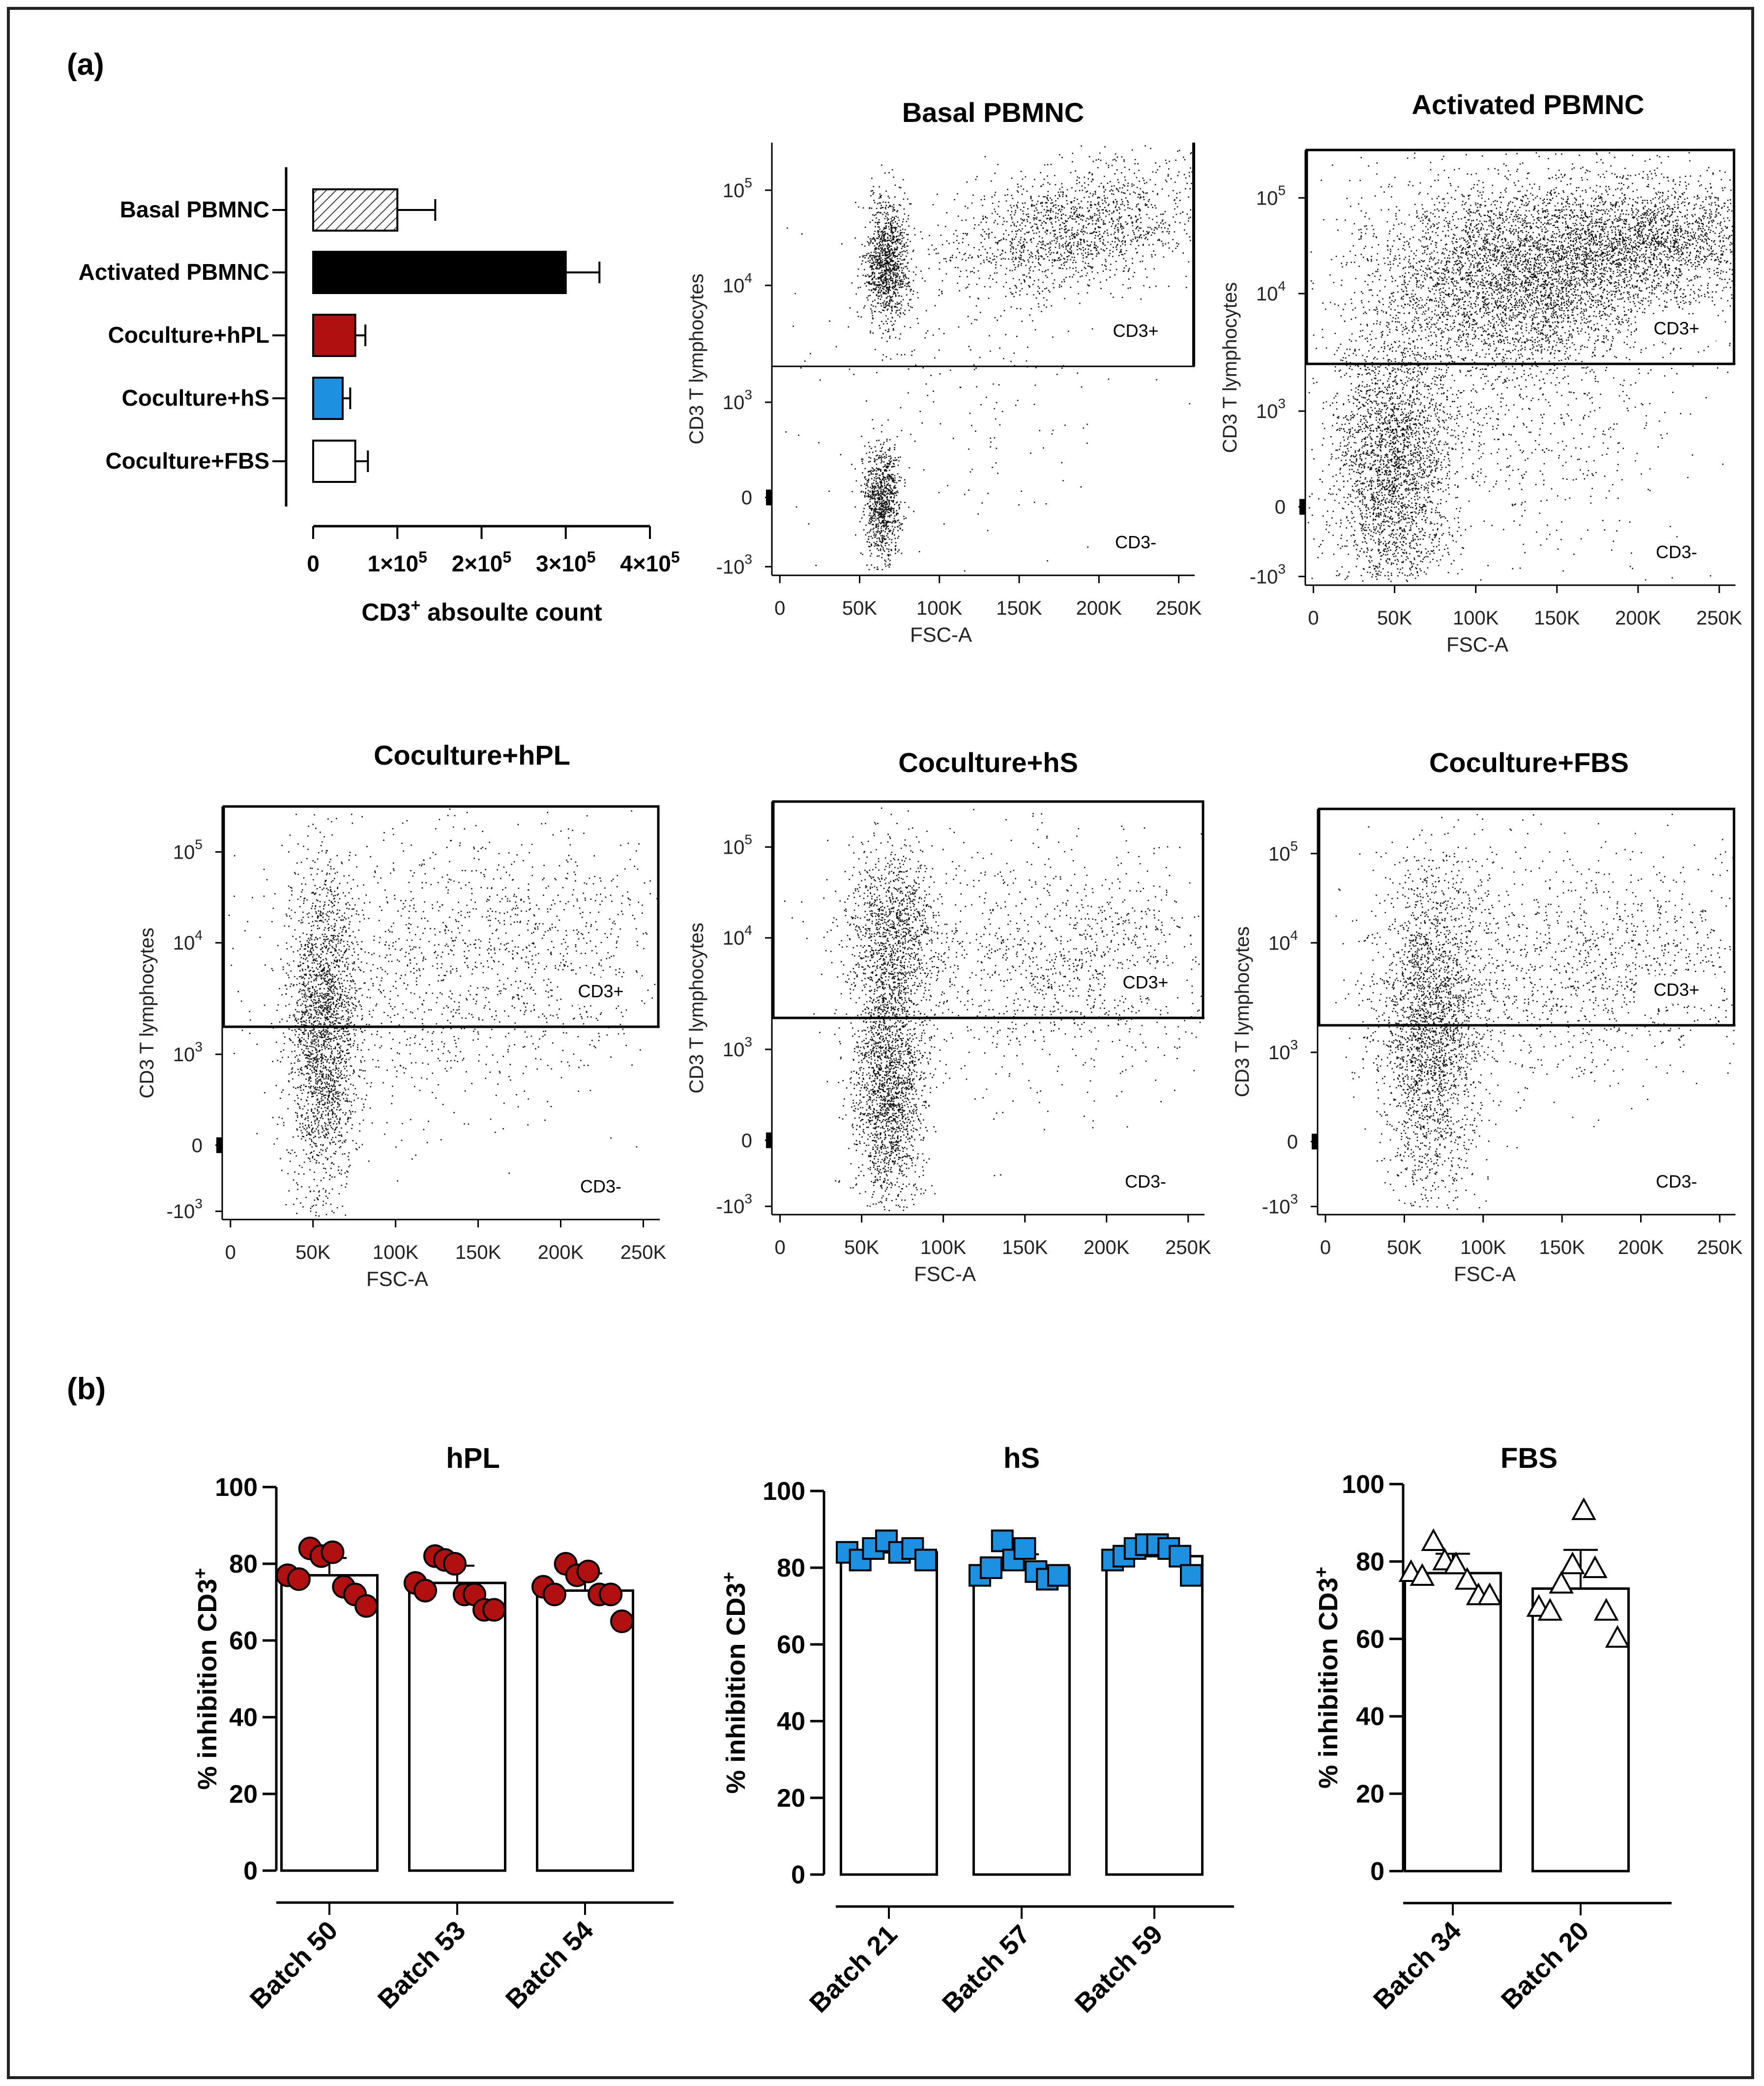  Describe the element at coordinates (481, 611) in the screenshot. I see `x-axis-label: CD3+ absoulte count` at that location.